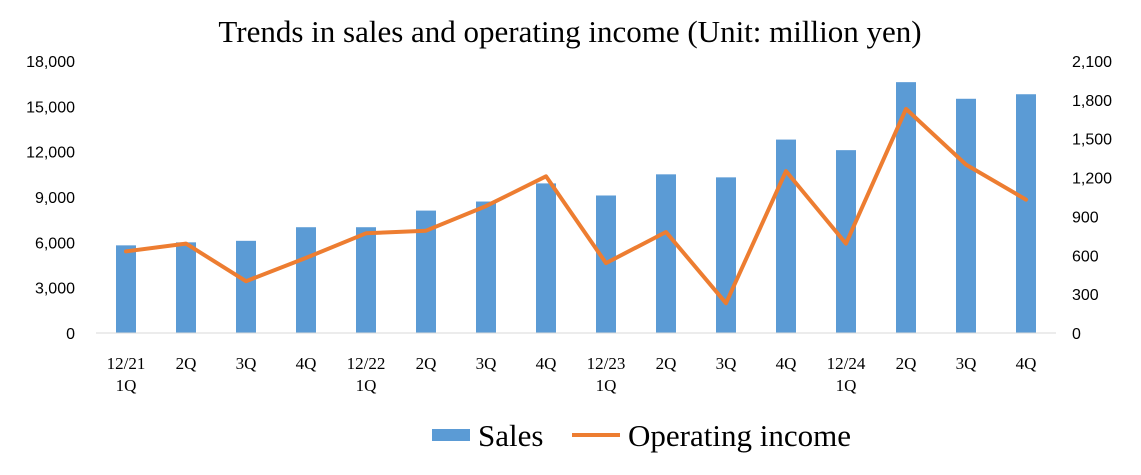  I want to click on left-tick-label: 18,000, so click(50, 62).